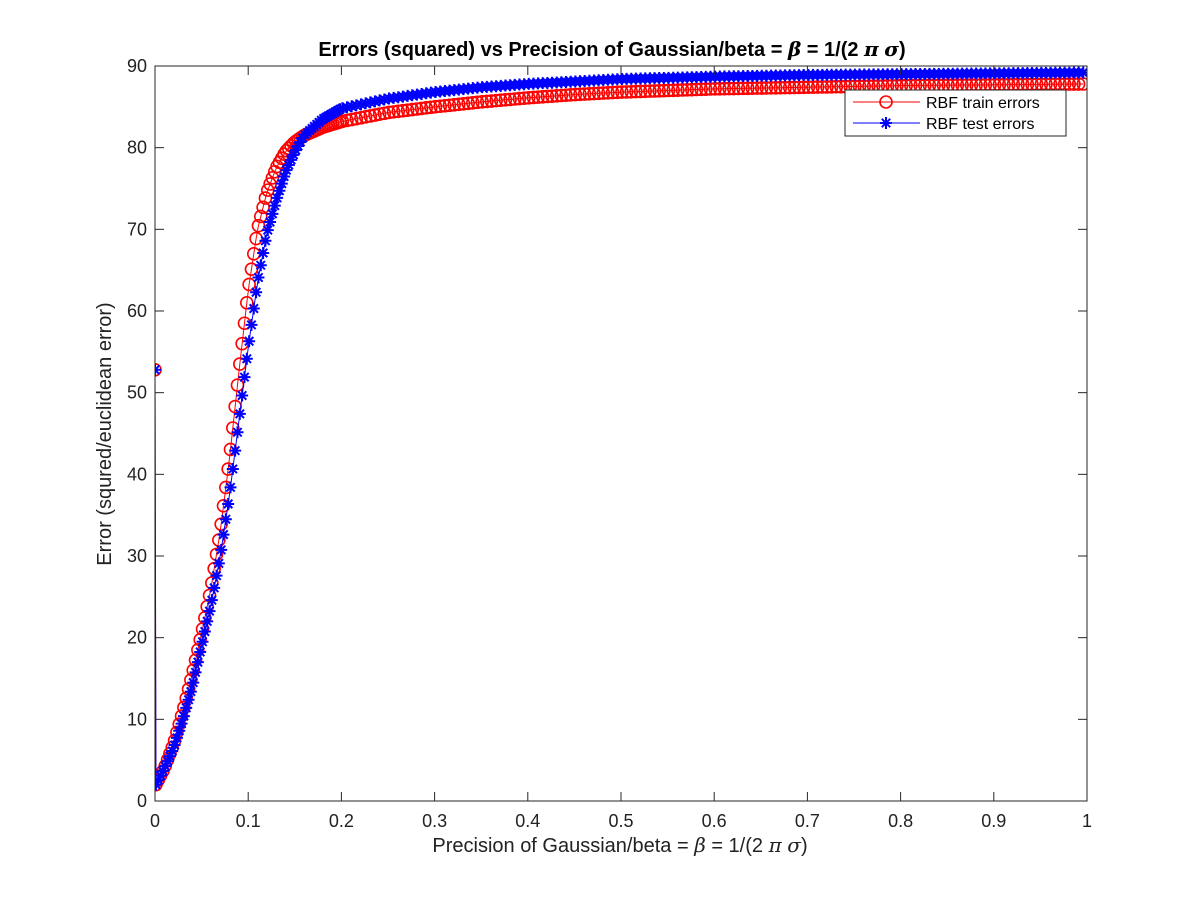 The width and height of the screenshot is (1200, 900). What do you see at coordinates (527, 821) in the screenshot?
I see `x-tick-label: 0.4` at bounding box center [527, 821].